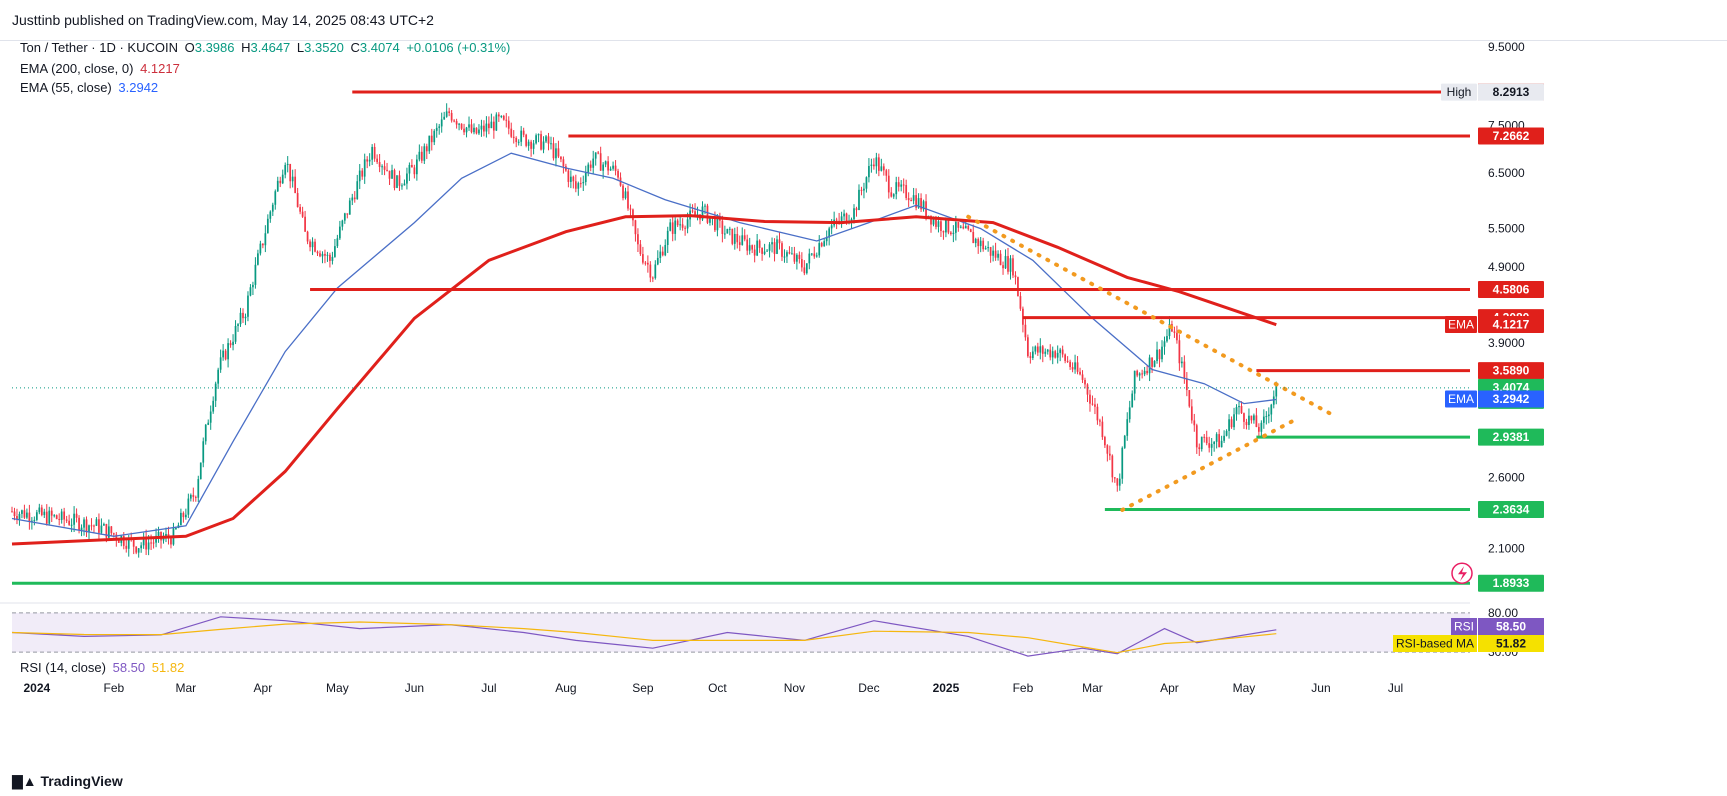  I want to click on lightning-replay-icon, so click(1462, 573).